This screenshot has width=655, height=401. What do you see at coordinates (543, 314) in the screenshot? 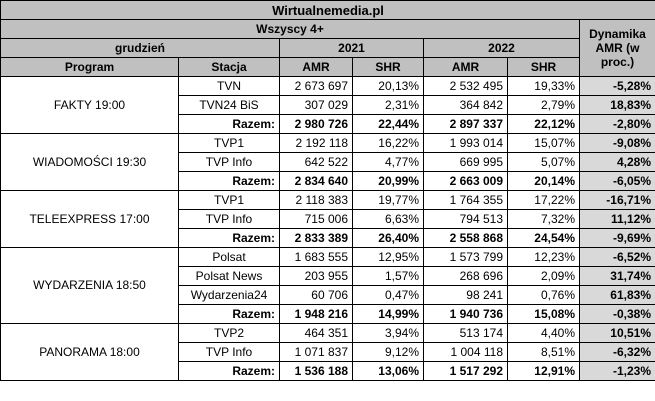
I see `shr-2022-cell: 15,08%` at bounding box center [543, 314].